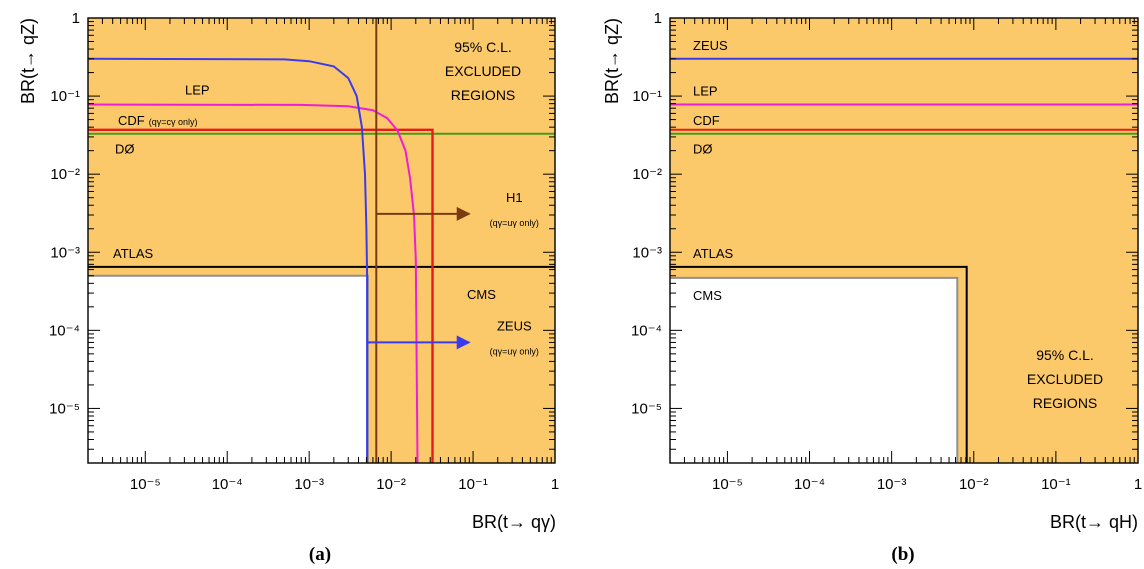 Image resolution: width=1144 pixels, height=569 pixels. What do you see at coordinates (514, 197) in the screenshot?
I see `arrow-label-h1: H1` at bounding box center [514, 197].